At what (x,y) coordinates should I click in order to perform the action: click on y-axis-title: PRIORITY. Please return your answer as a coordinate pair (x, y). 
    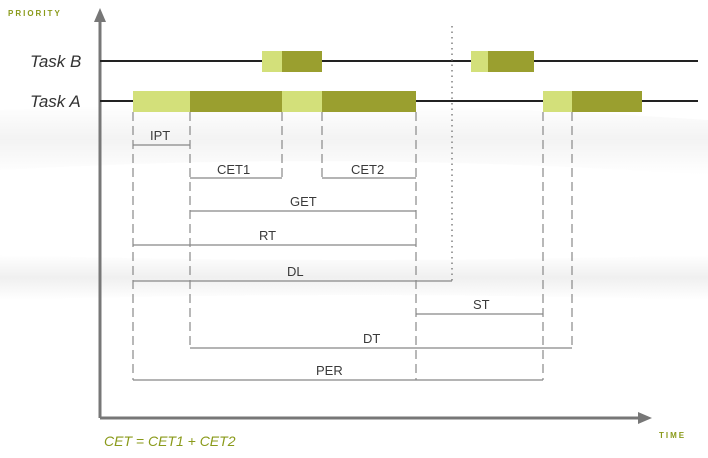
    Looking at the image, I should click on (35, 13).